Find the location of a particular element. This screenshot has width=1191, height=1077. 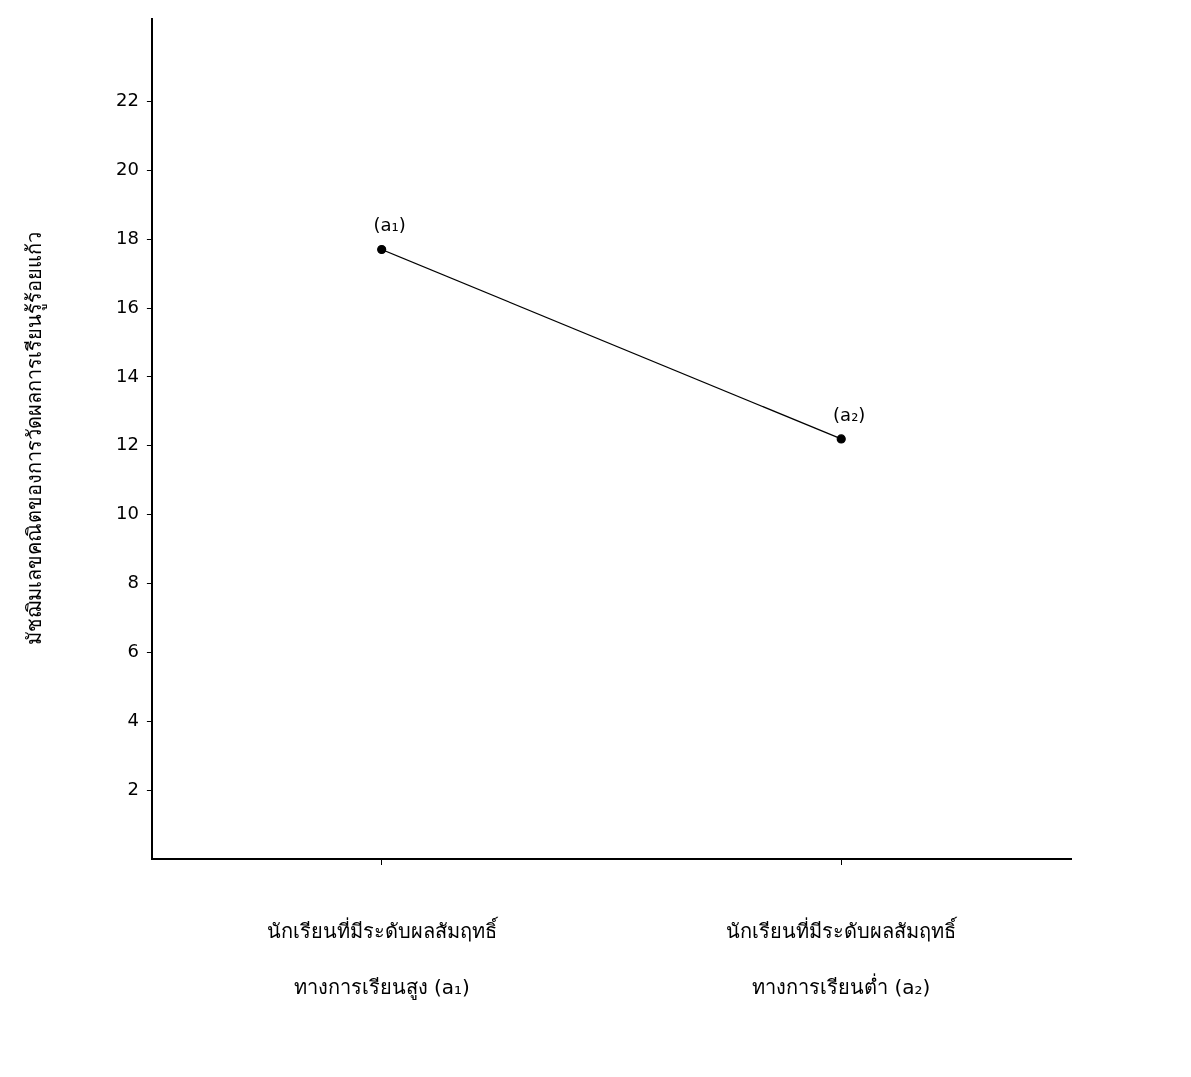

y-tick-label: 8 is located at coordinates (133, 582).